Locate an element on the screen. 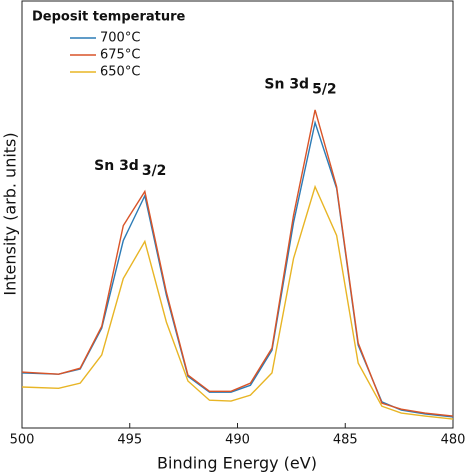  annotation-subscript: 5/2 is located at coordinates (324, 90).